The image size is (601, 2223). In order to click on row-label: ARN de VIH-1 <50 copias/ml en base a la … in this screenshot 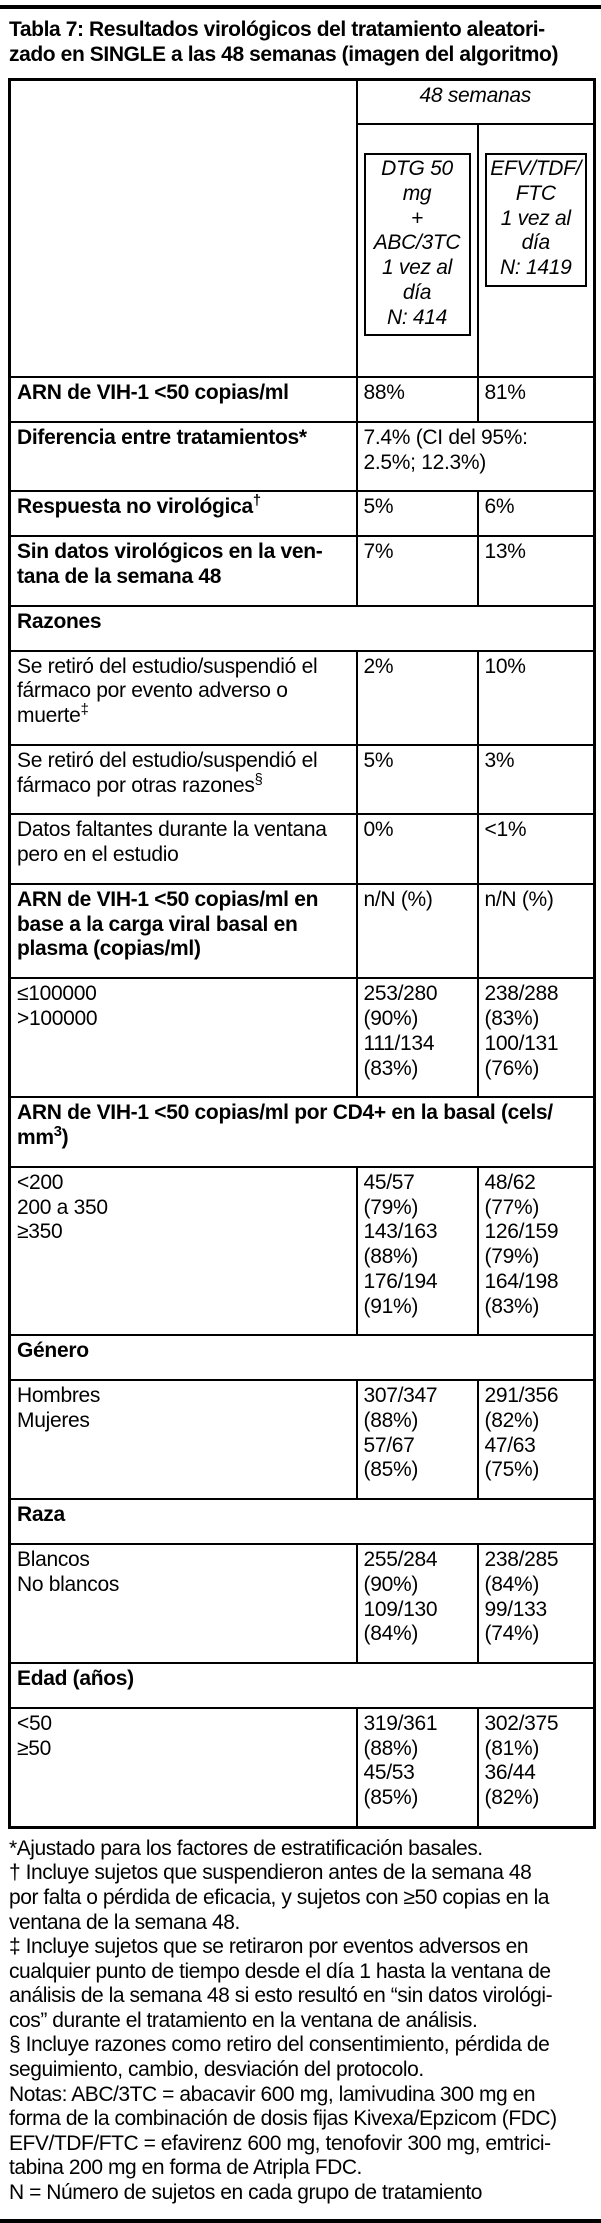, I will do `click(183, 931)`.